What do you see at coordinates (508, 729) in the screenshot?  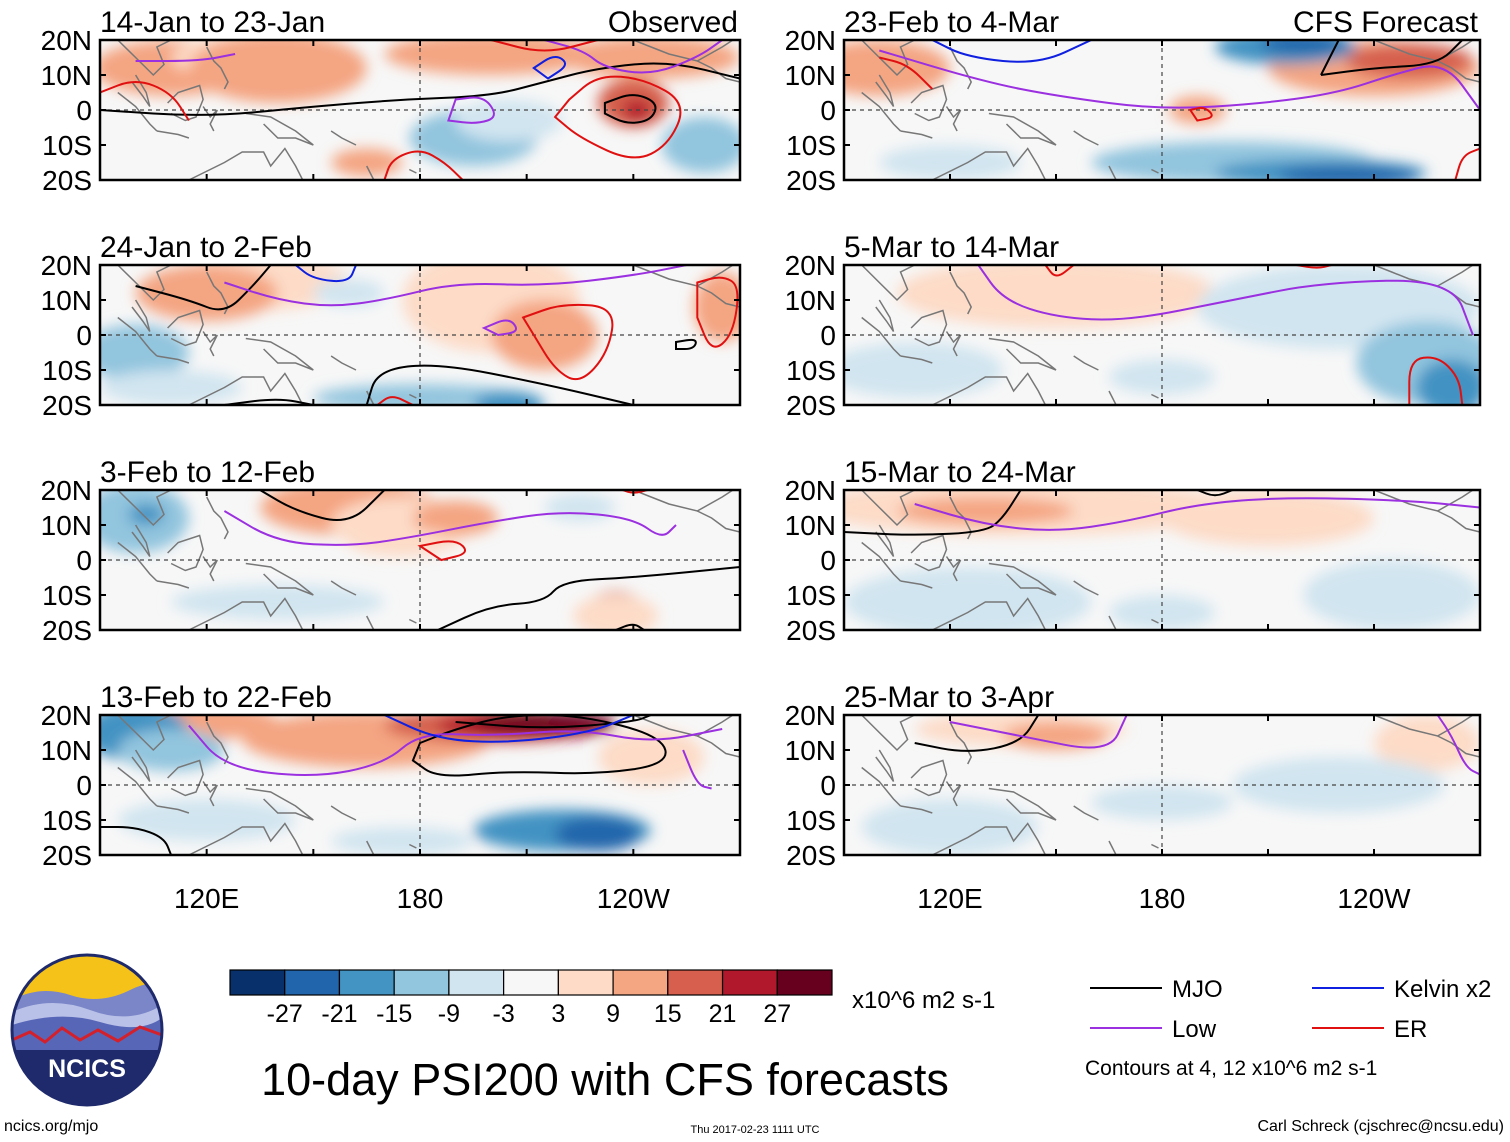 I see `contour-b` at bounding box center [508, 729].